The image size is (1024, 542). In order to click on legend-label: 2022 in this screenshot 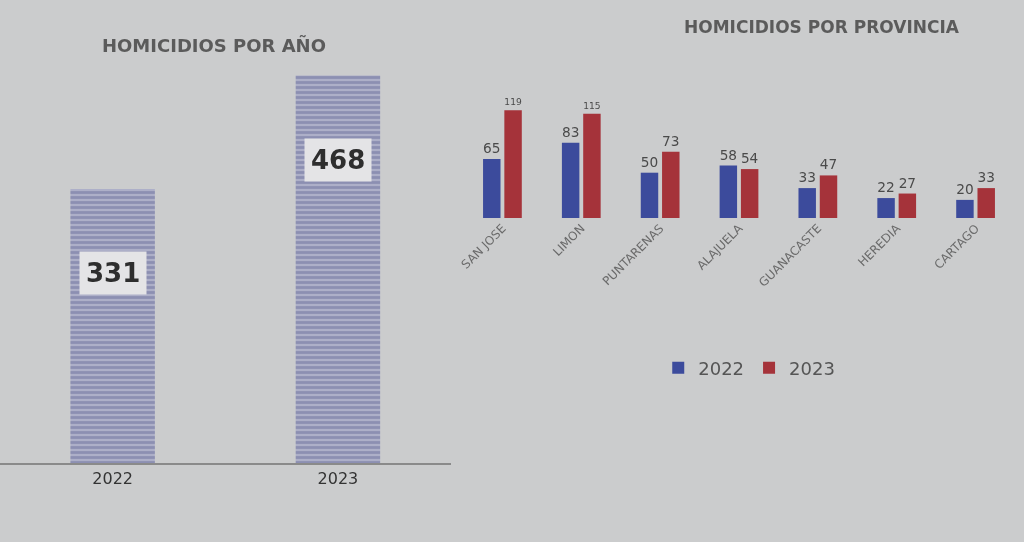, I will do `click(721, 368)`.